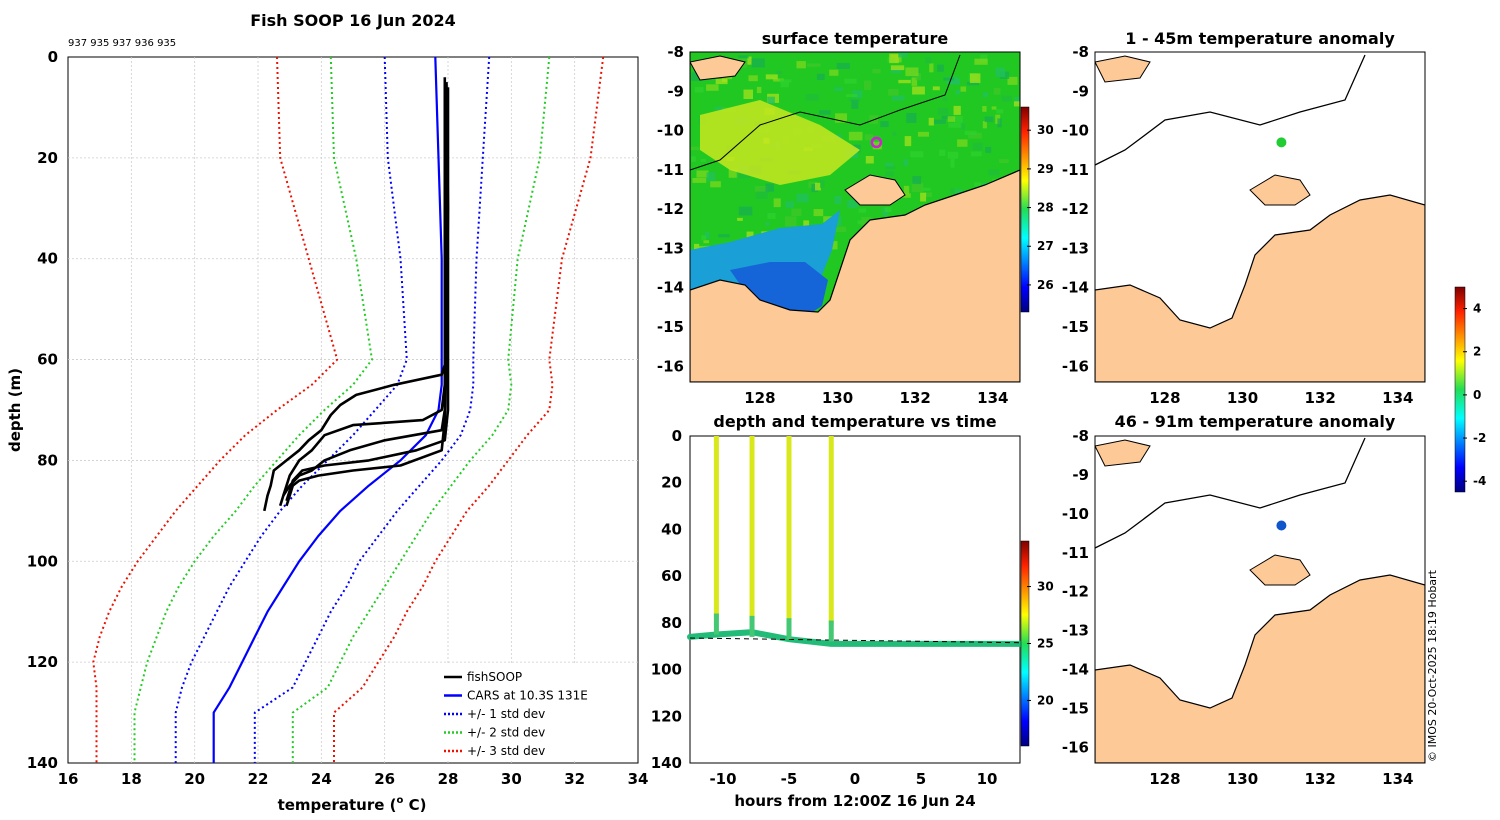 The width and height of the screenshot is (1500, 820). Describe the element at coordinates (1477, 352) in the screenshot. I see `colorbar-tick-label: 2` at that location.